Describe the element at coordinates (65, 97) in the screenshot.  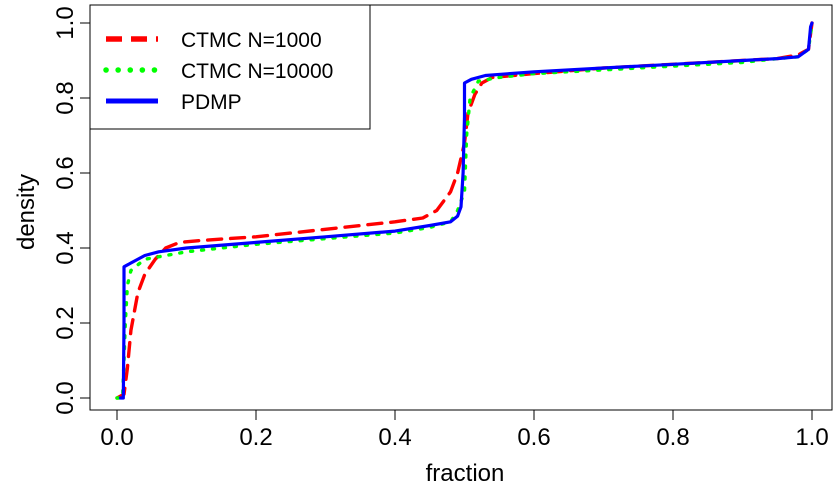
I see `y-tick-label: 0.8` at that location.